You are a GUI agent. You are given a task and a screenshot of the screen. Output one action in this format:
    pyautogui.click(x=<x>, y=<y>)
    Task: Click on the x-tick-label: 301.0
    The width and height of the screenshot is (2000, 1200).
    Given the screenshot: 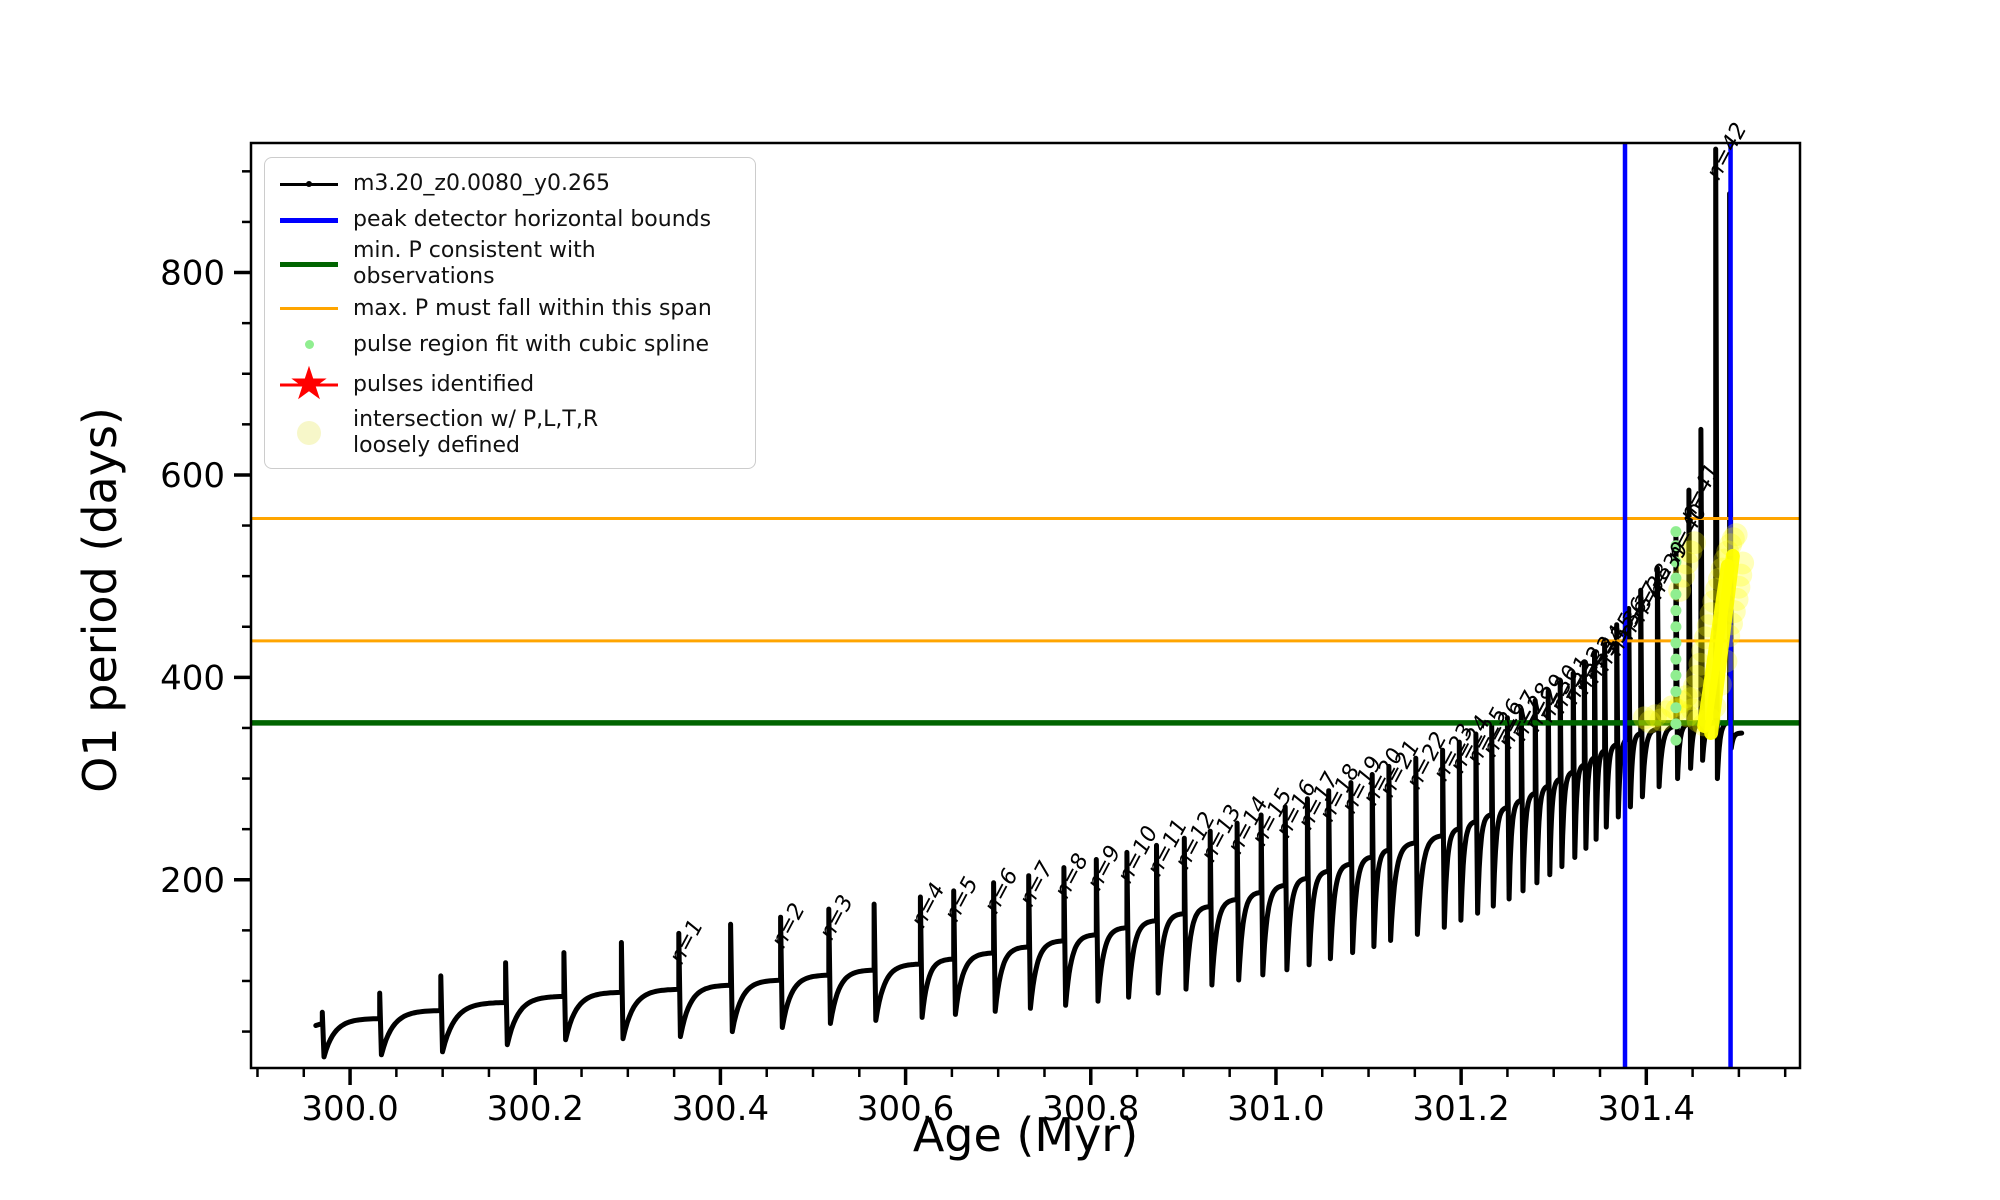 What is the action you would take?
    pyautogui.click(x=1275, y=1109)
    